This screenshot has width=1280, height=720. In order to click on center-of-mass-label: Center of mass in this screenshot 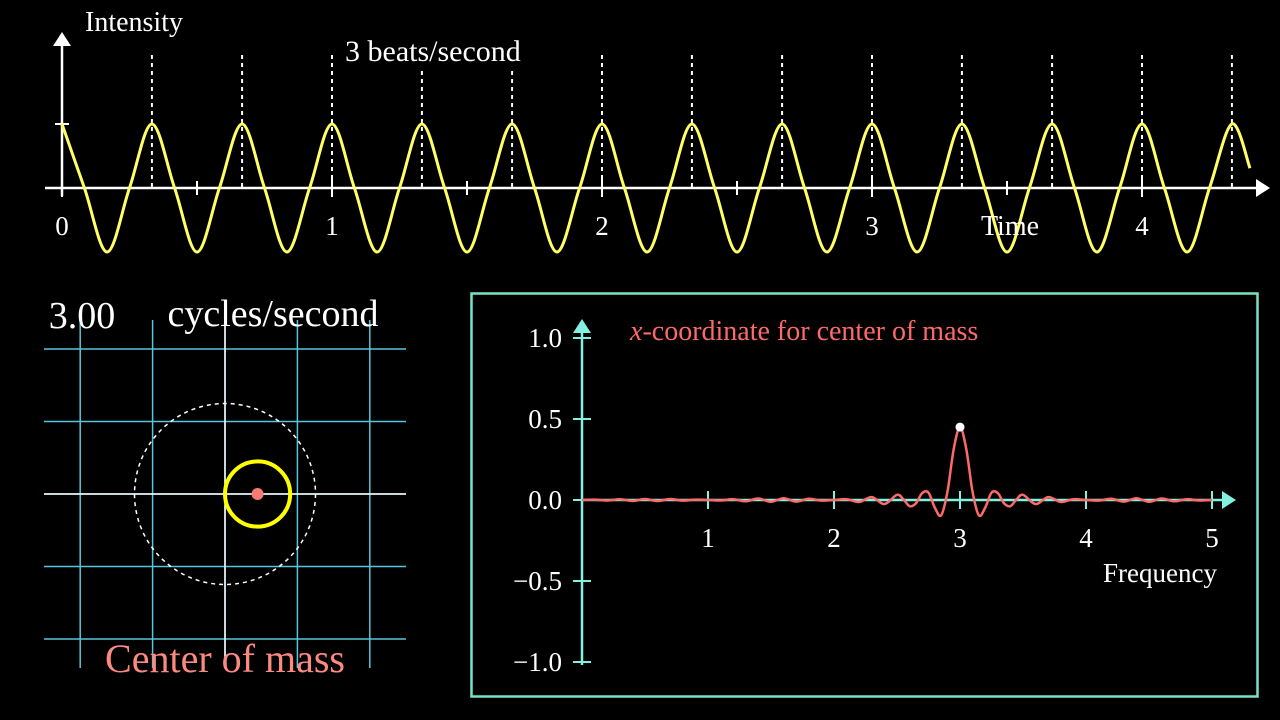, I will do `click(225, 658)`.